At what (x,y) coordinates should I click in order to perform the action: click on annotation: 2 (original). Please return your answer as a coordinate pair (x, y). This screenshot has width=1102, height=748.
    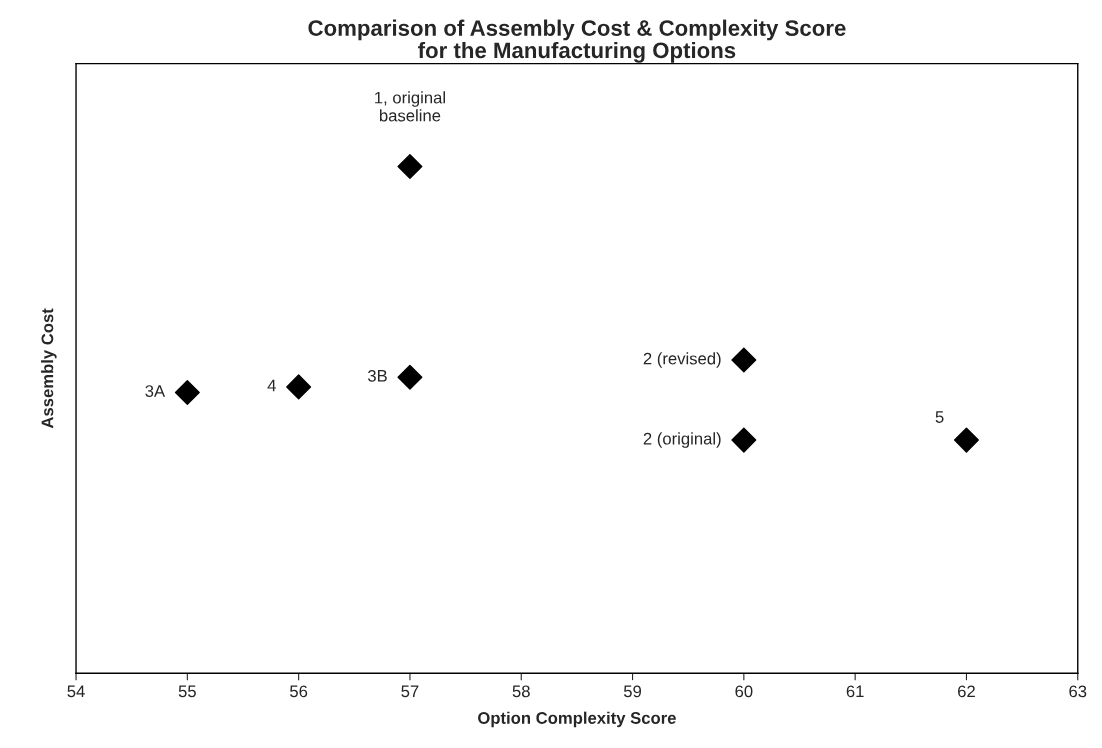
    Looking at the image, I should click on (682, 440).